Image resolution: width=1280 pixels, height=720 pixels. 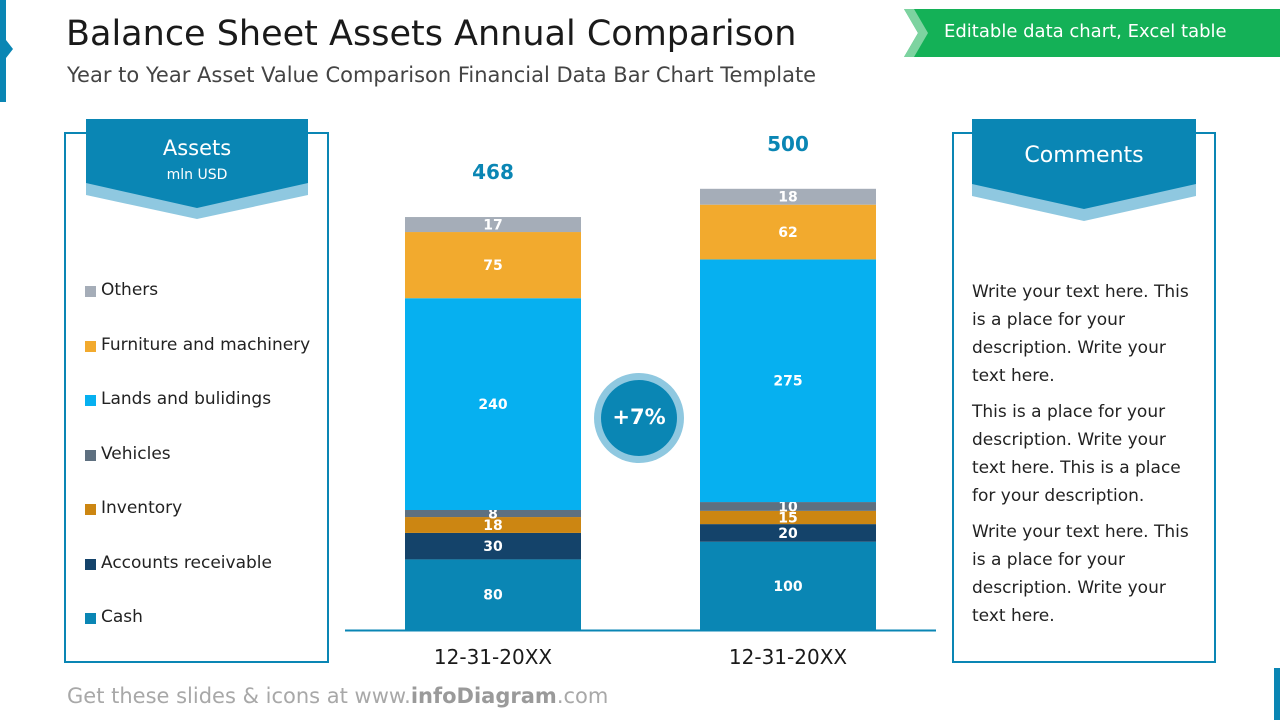 What do you see at coordinates (582, 696) in the screenshot?
I see `footer-suffix: .com` at bounding box center [582, 696].